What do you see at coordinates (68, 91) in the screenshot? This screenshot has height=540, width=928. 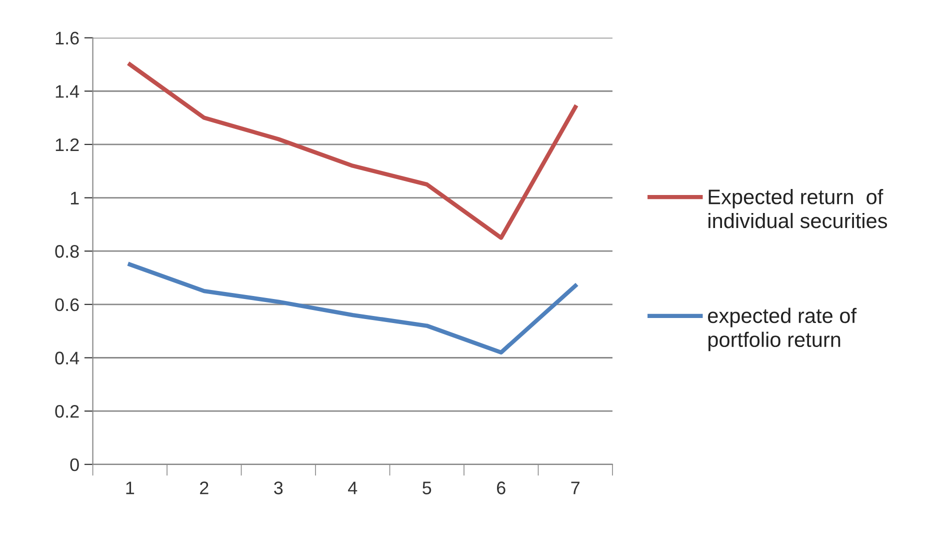 I see `y-tick-label: 1.4` at bounding box center [68, 91].